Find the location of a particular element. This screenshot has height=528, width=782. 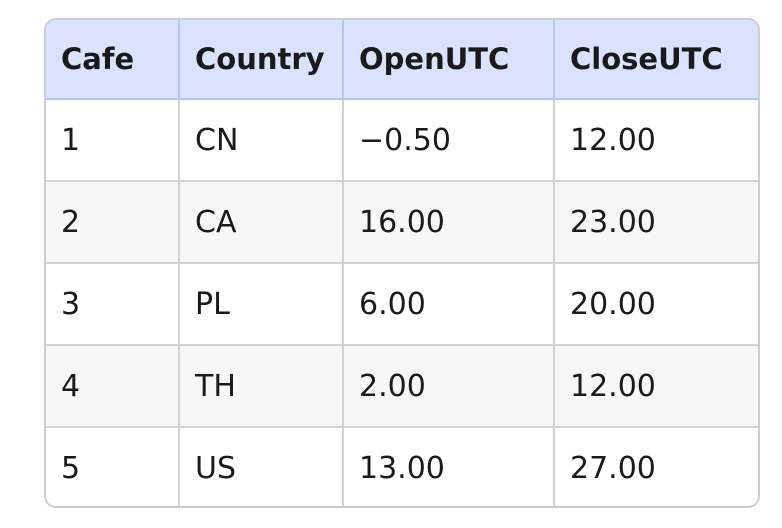

header-close-utc: CloseUTC is located at coordinates (656, 60).